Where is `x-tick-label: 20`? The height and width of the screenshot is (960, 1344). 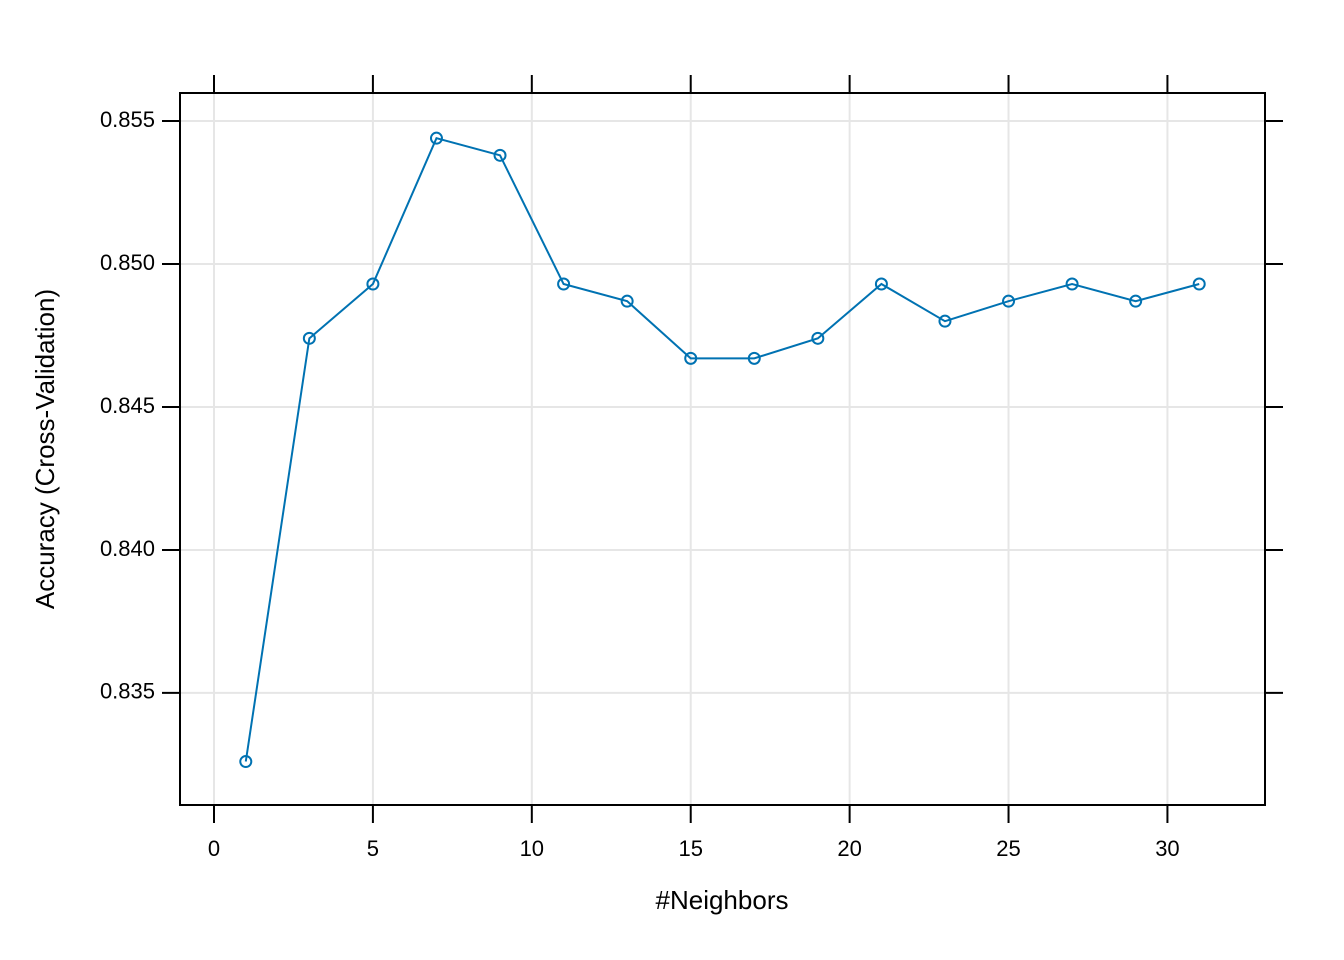
x-tick-label: 20 is located at coordinates (849, 848).